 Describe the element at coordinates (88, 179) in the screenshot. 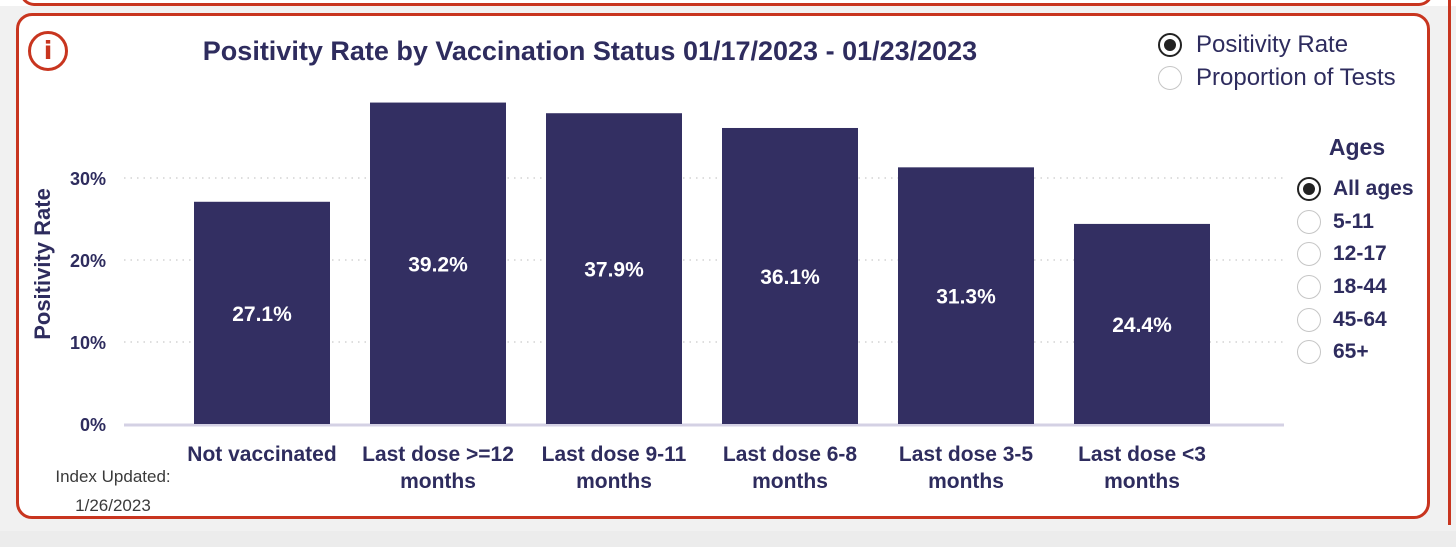

I see `y-tick-label: 30%` at that location.